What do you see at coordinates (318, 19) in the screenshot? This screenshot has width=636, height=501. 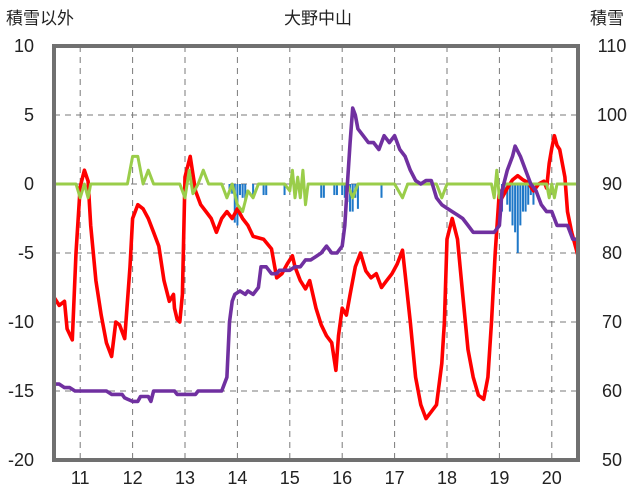 I see `chart-title: 大野中山` at bounding box center [318, 19].